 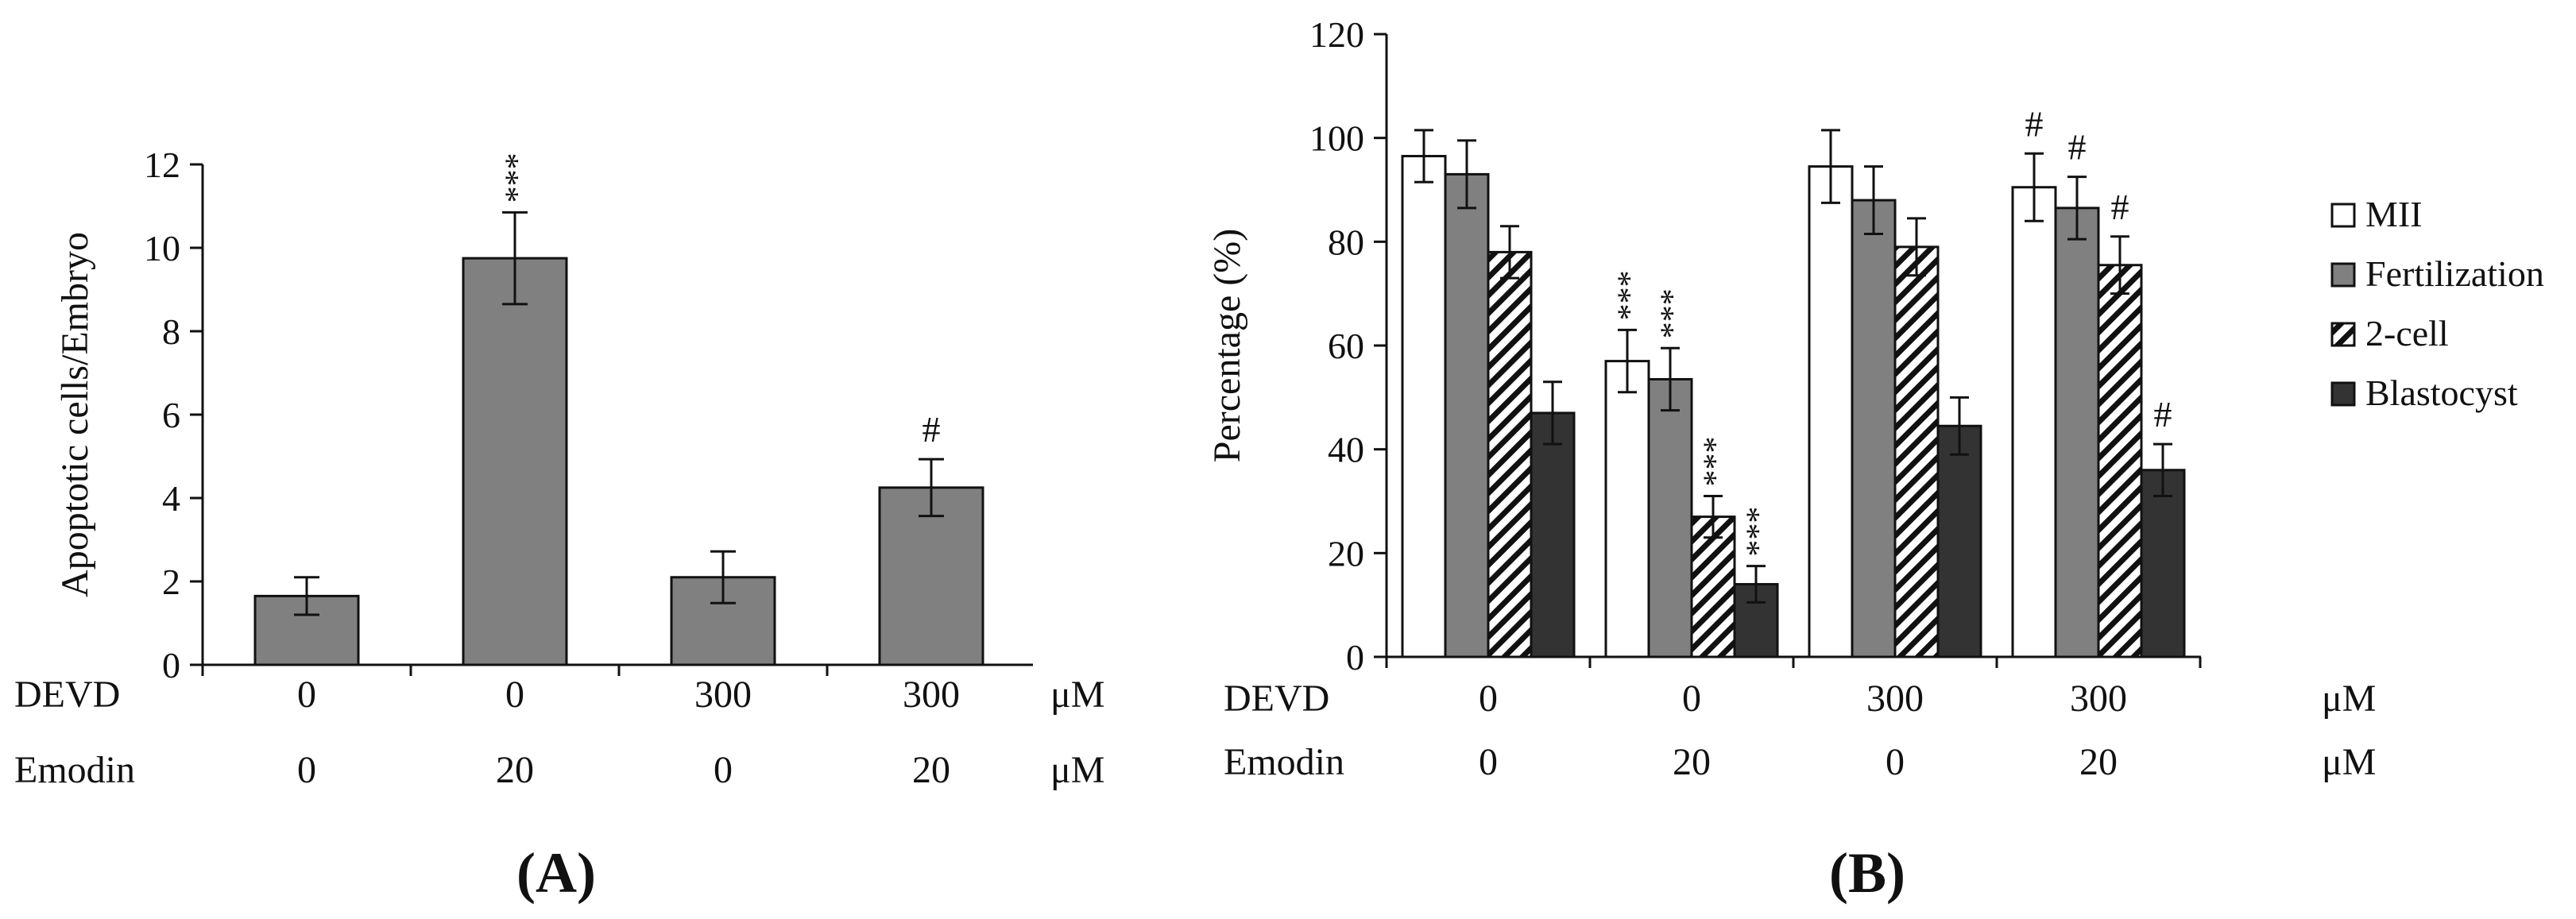 I want to click on panel-a-y-tick-label: 8, so click(x=171, y=332).